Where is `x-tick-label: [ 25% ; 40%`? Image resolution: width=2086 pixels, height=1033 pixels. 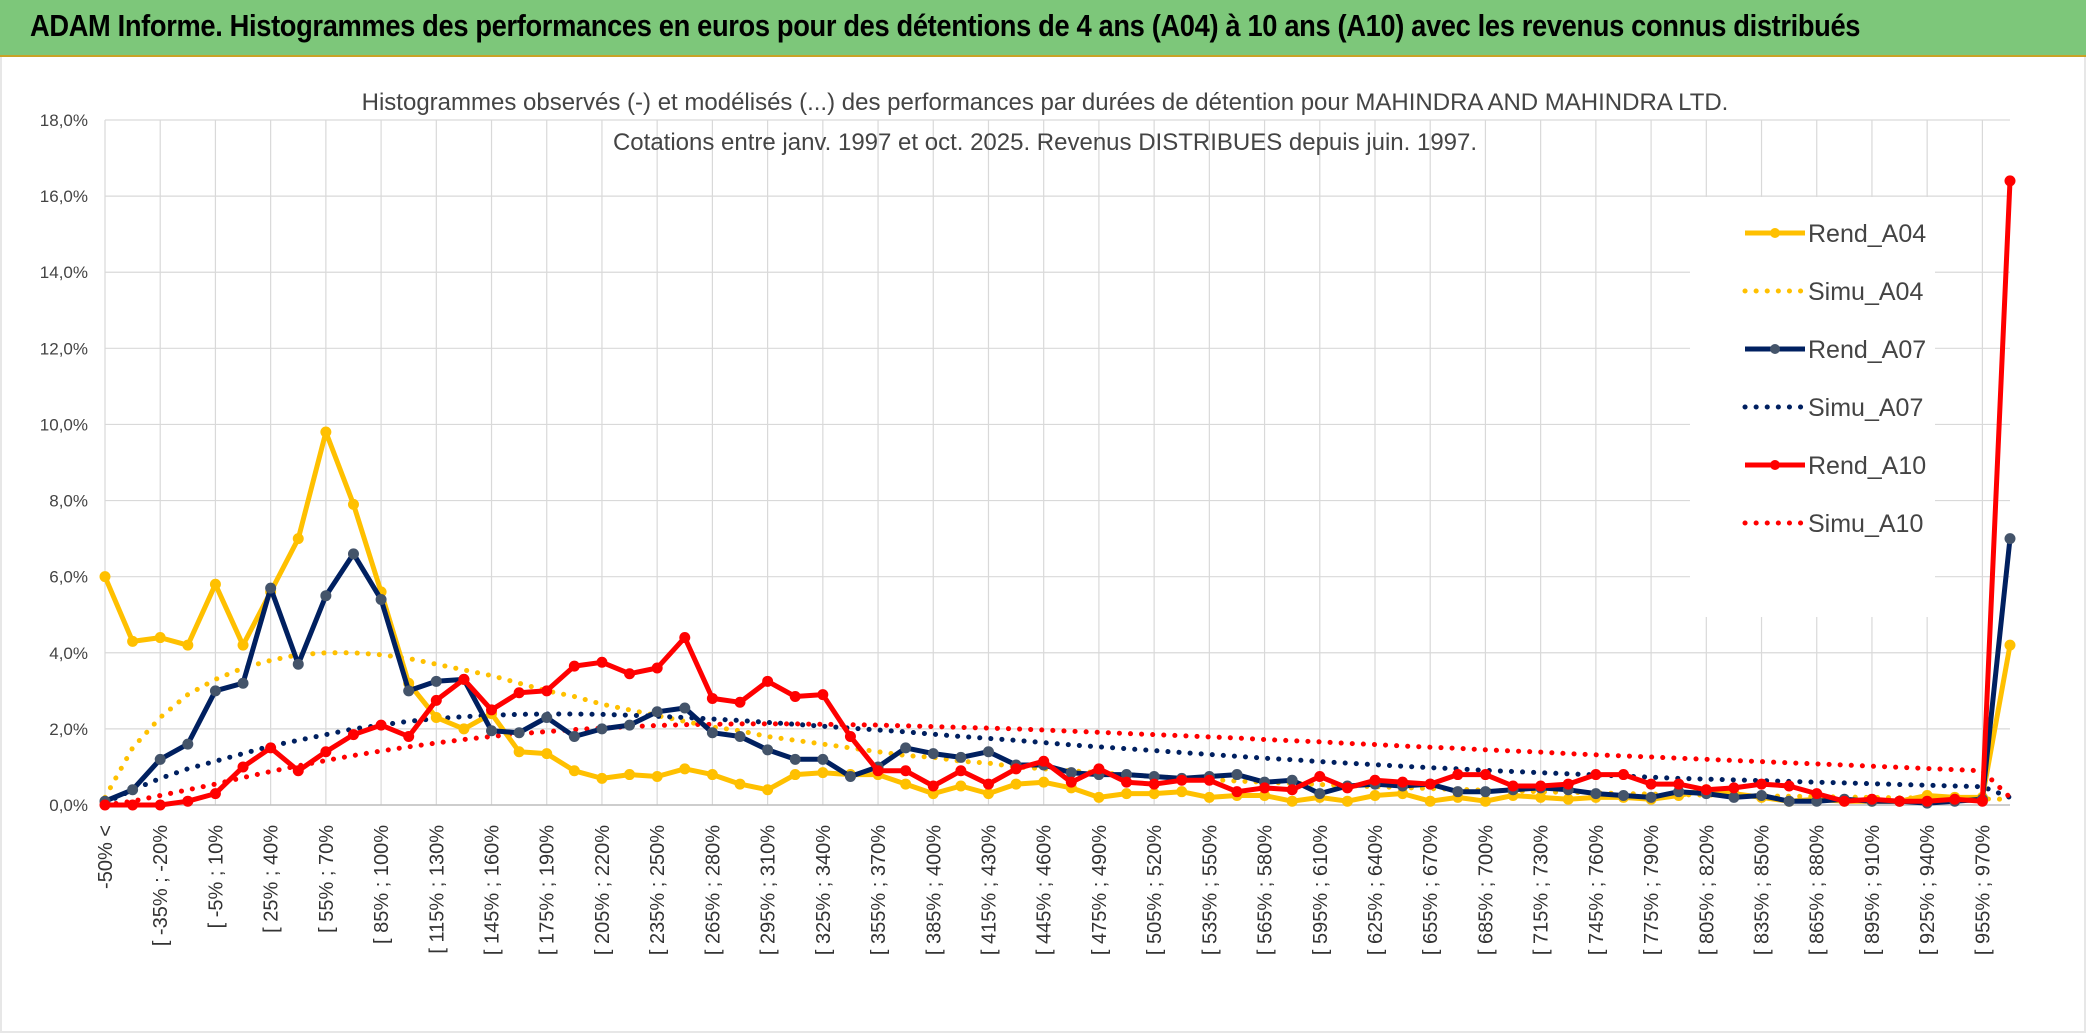 x-tick-label: [ 25% ; 40% is located at coordinates (272, 879).